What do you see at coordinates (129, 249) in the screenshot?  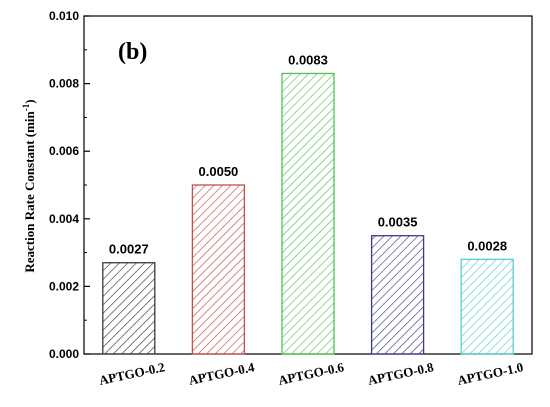 I see `bar-value-label: 0.0027` at bounding box center [129, 249].